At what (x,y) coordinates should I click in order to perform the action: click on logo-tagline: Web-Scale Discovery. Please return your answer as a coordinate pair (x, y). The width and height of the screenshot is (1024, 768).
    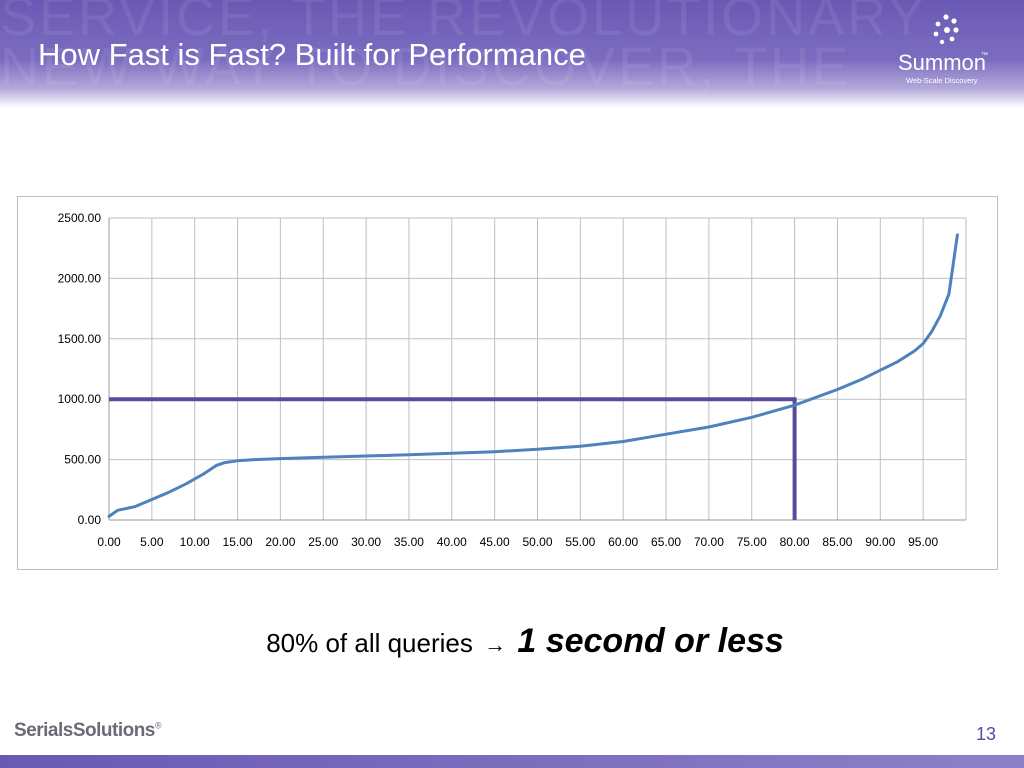
    Looking at the image, I should click on (942, 80).